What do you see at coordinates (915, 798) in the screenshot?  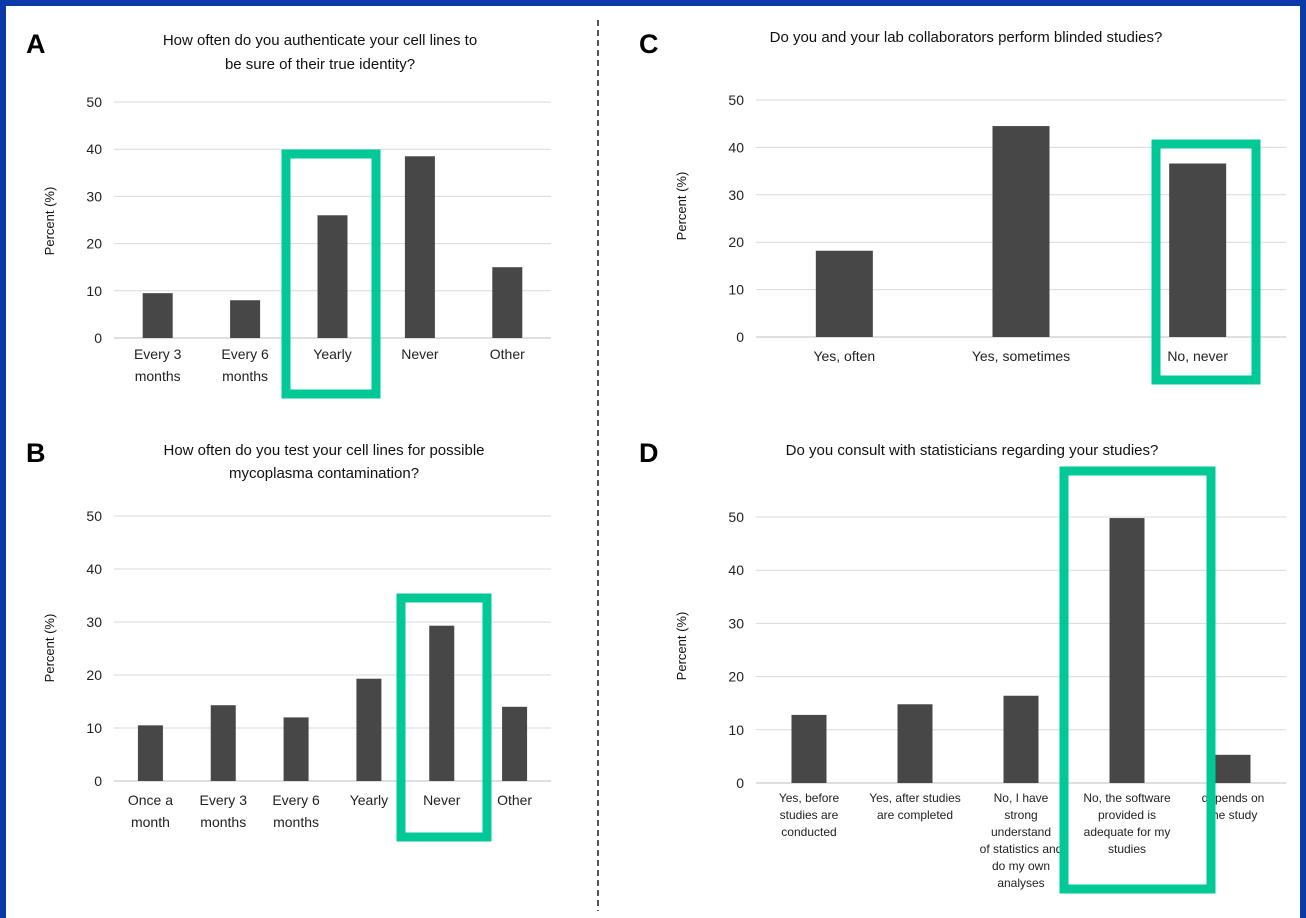 I see `x-tick-label-line: Yes, after studies` at bounding box center [915, 798].